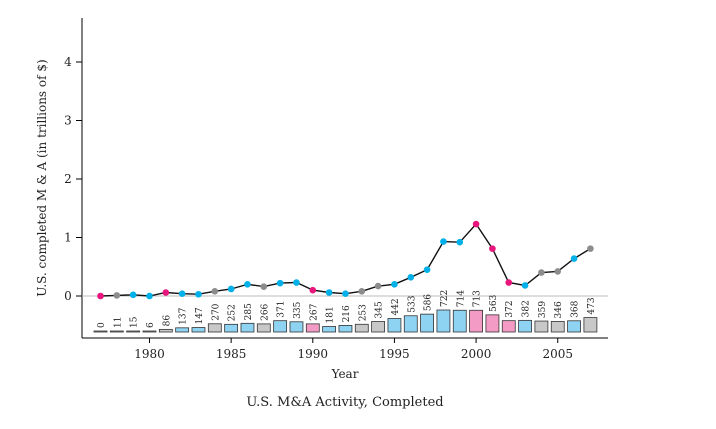  What do you see at coordinates (233, 312) in the screenshot?
I see `bar-label: 252` at bounding box center [233, 312].